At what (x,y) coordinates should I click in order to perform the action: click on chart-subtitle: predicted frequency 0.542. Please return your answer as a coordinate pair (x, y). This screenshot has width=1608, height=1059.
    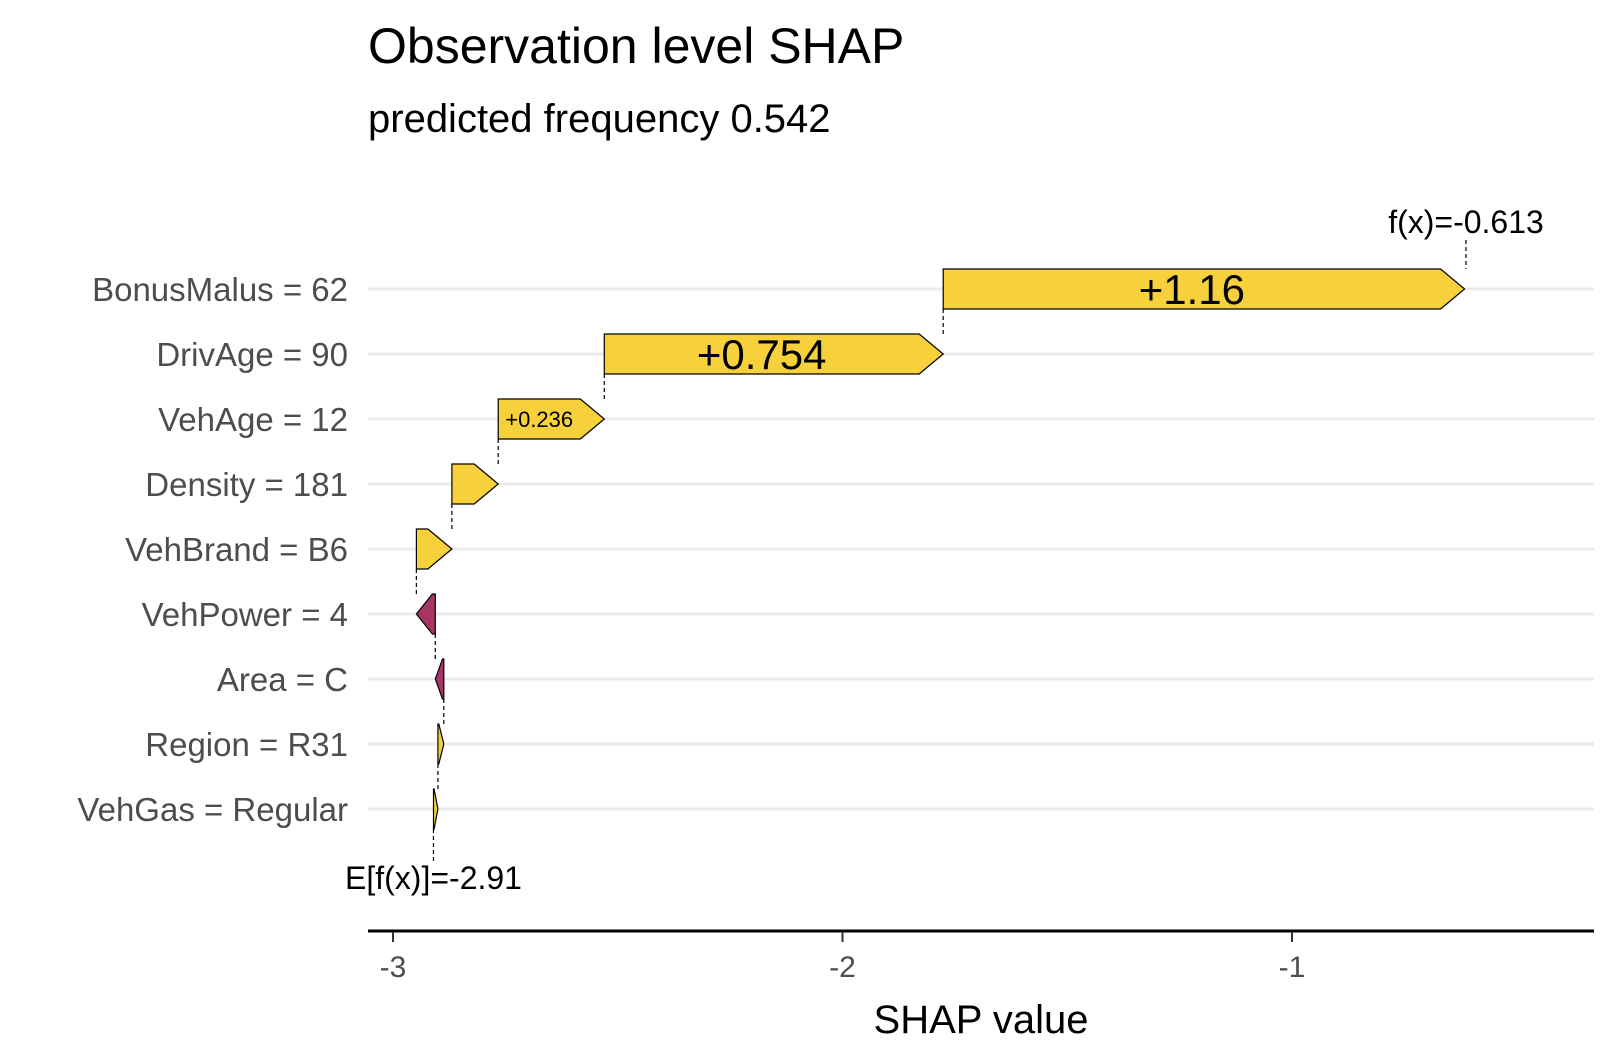
    Looking at the image, I should click on (599, 119).